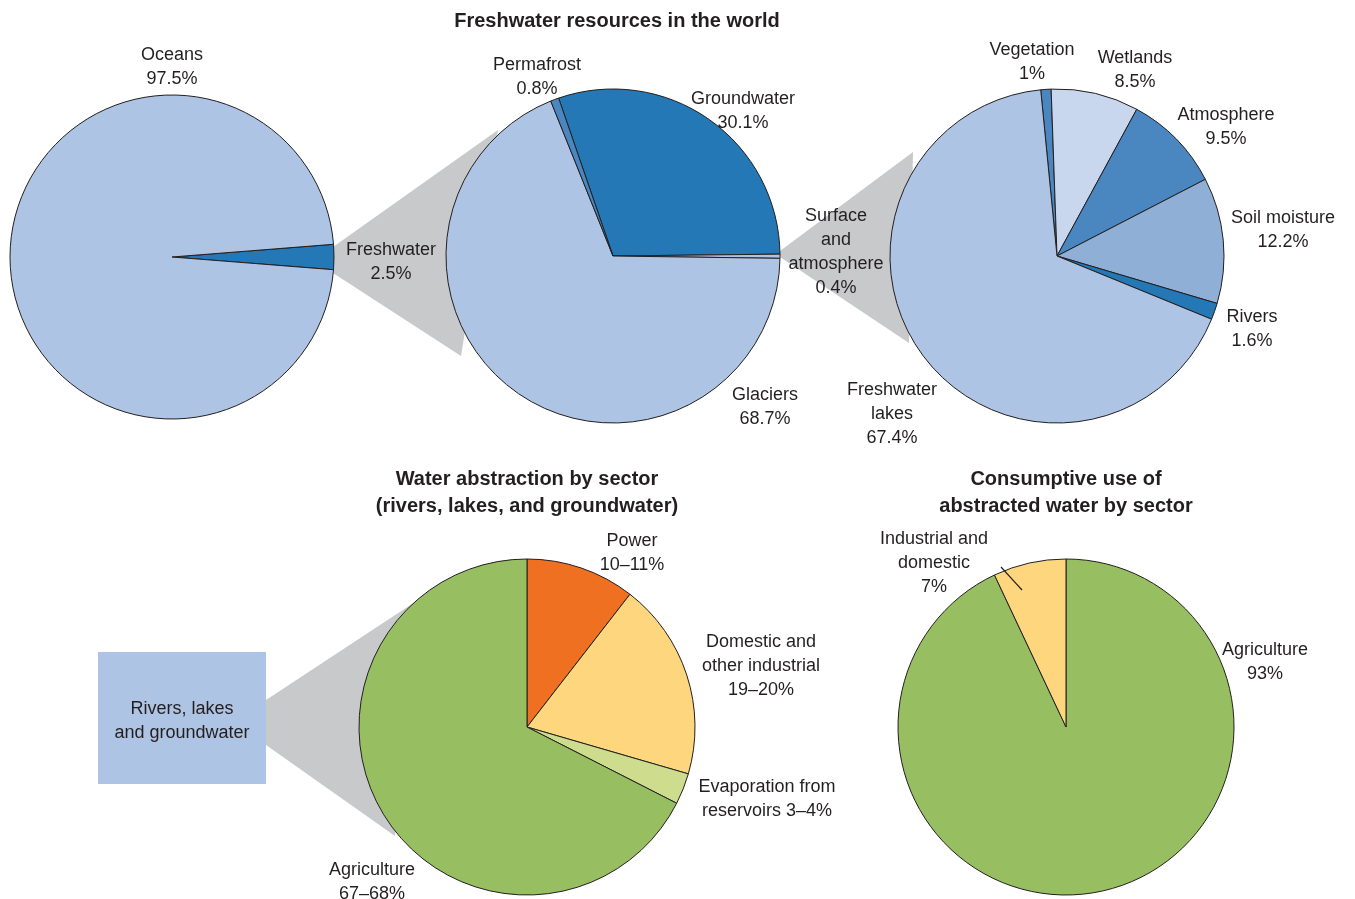 This screenshot has height=899, width=1355. What do you see at coordinates (934, 586) in the screenshot?
I see `data-label: 7%` at bounding box center [934, 586].